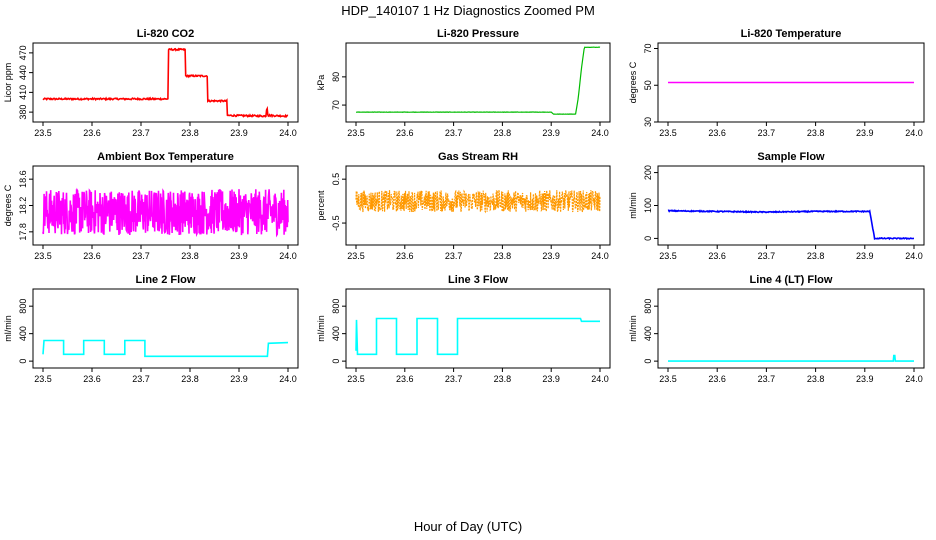 The height and width of the screenshot is (540, 936). What do you see at coordinates (336, 105) in the screenshot?
I see `li-820-pressure-y-tick-label: 70` at bounding box center [336, 105].